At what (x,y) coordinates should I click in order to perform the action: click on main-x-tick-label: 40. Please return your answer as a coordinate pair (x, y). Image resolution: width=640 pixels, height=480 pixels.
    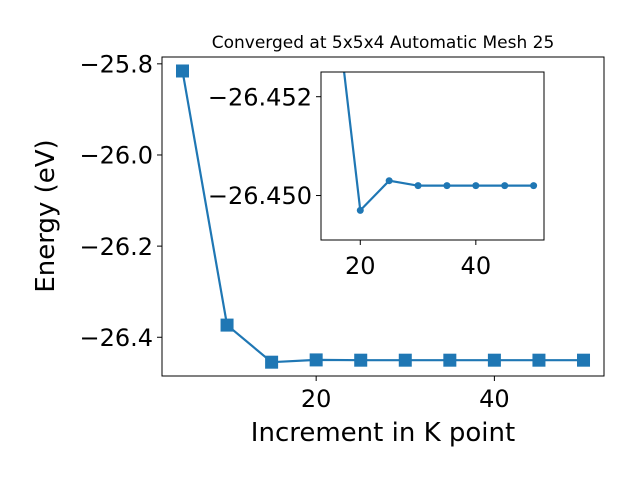
    Looking at the image, I should click on (494, 399).